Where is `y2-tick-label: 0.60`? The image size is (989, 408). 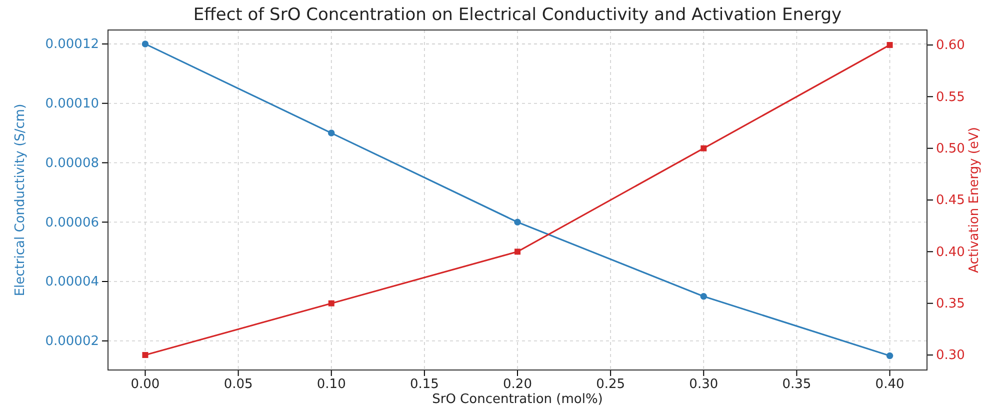 y2-tick-label: 0.60 is located at coordinates (950, 46).